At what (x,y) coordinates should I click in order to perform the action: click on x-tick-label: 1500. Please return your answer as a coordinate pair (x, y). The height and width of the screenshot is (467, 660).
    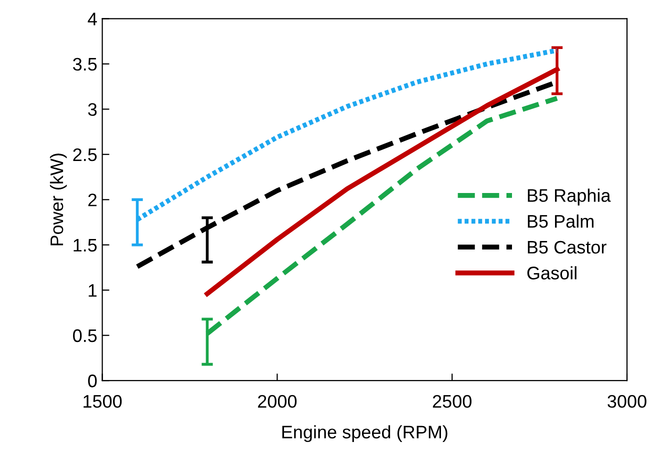
    Looking at the image, I should click on (103, 401).